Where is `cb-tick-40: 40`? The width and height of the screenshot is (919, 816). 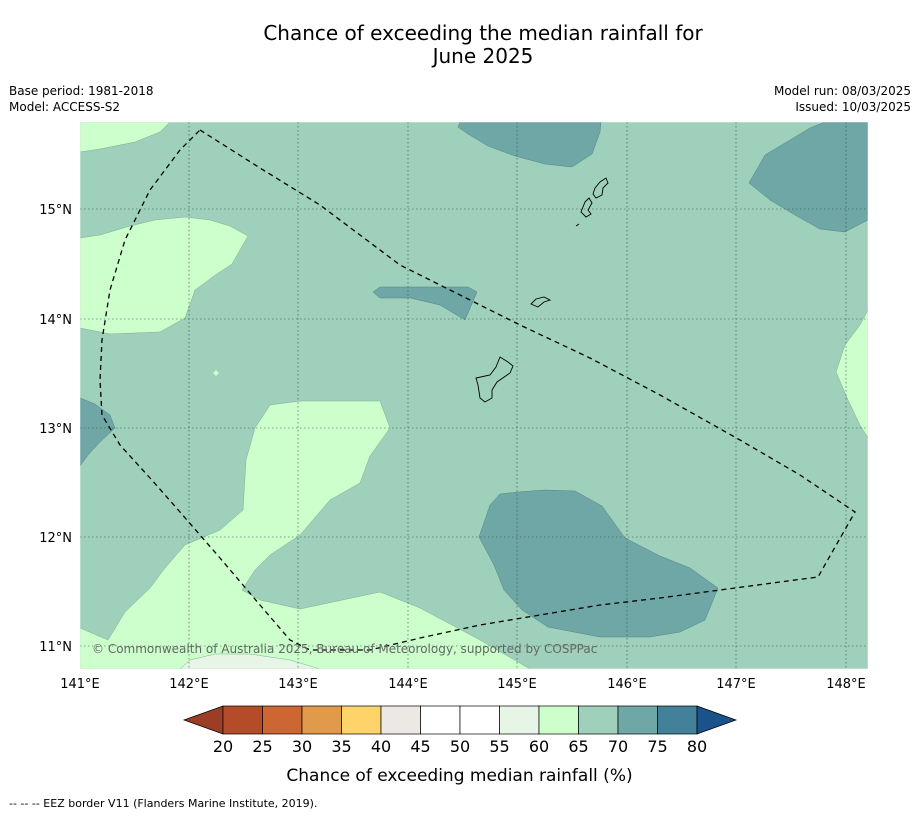 cb-tick-40: 40 is located at coordinates (381, 746).